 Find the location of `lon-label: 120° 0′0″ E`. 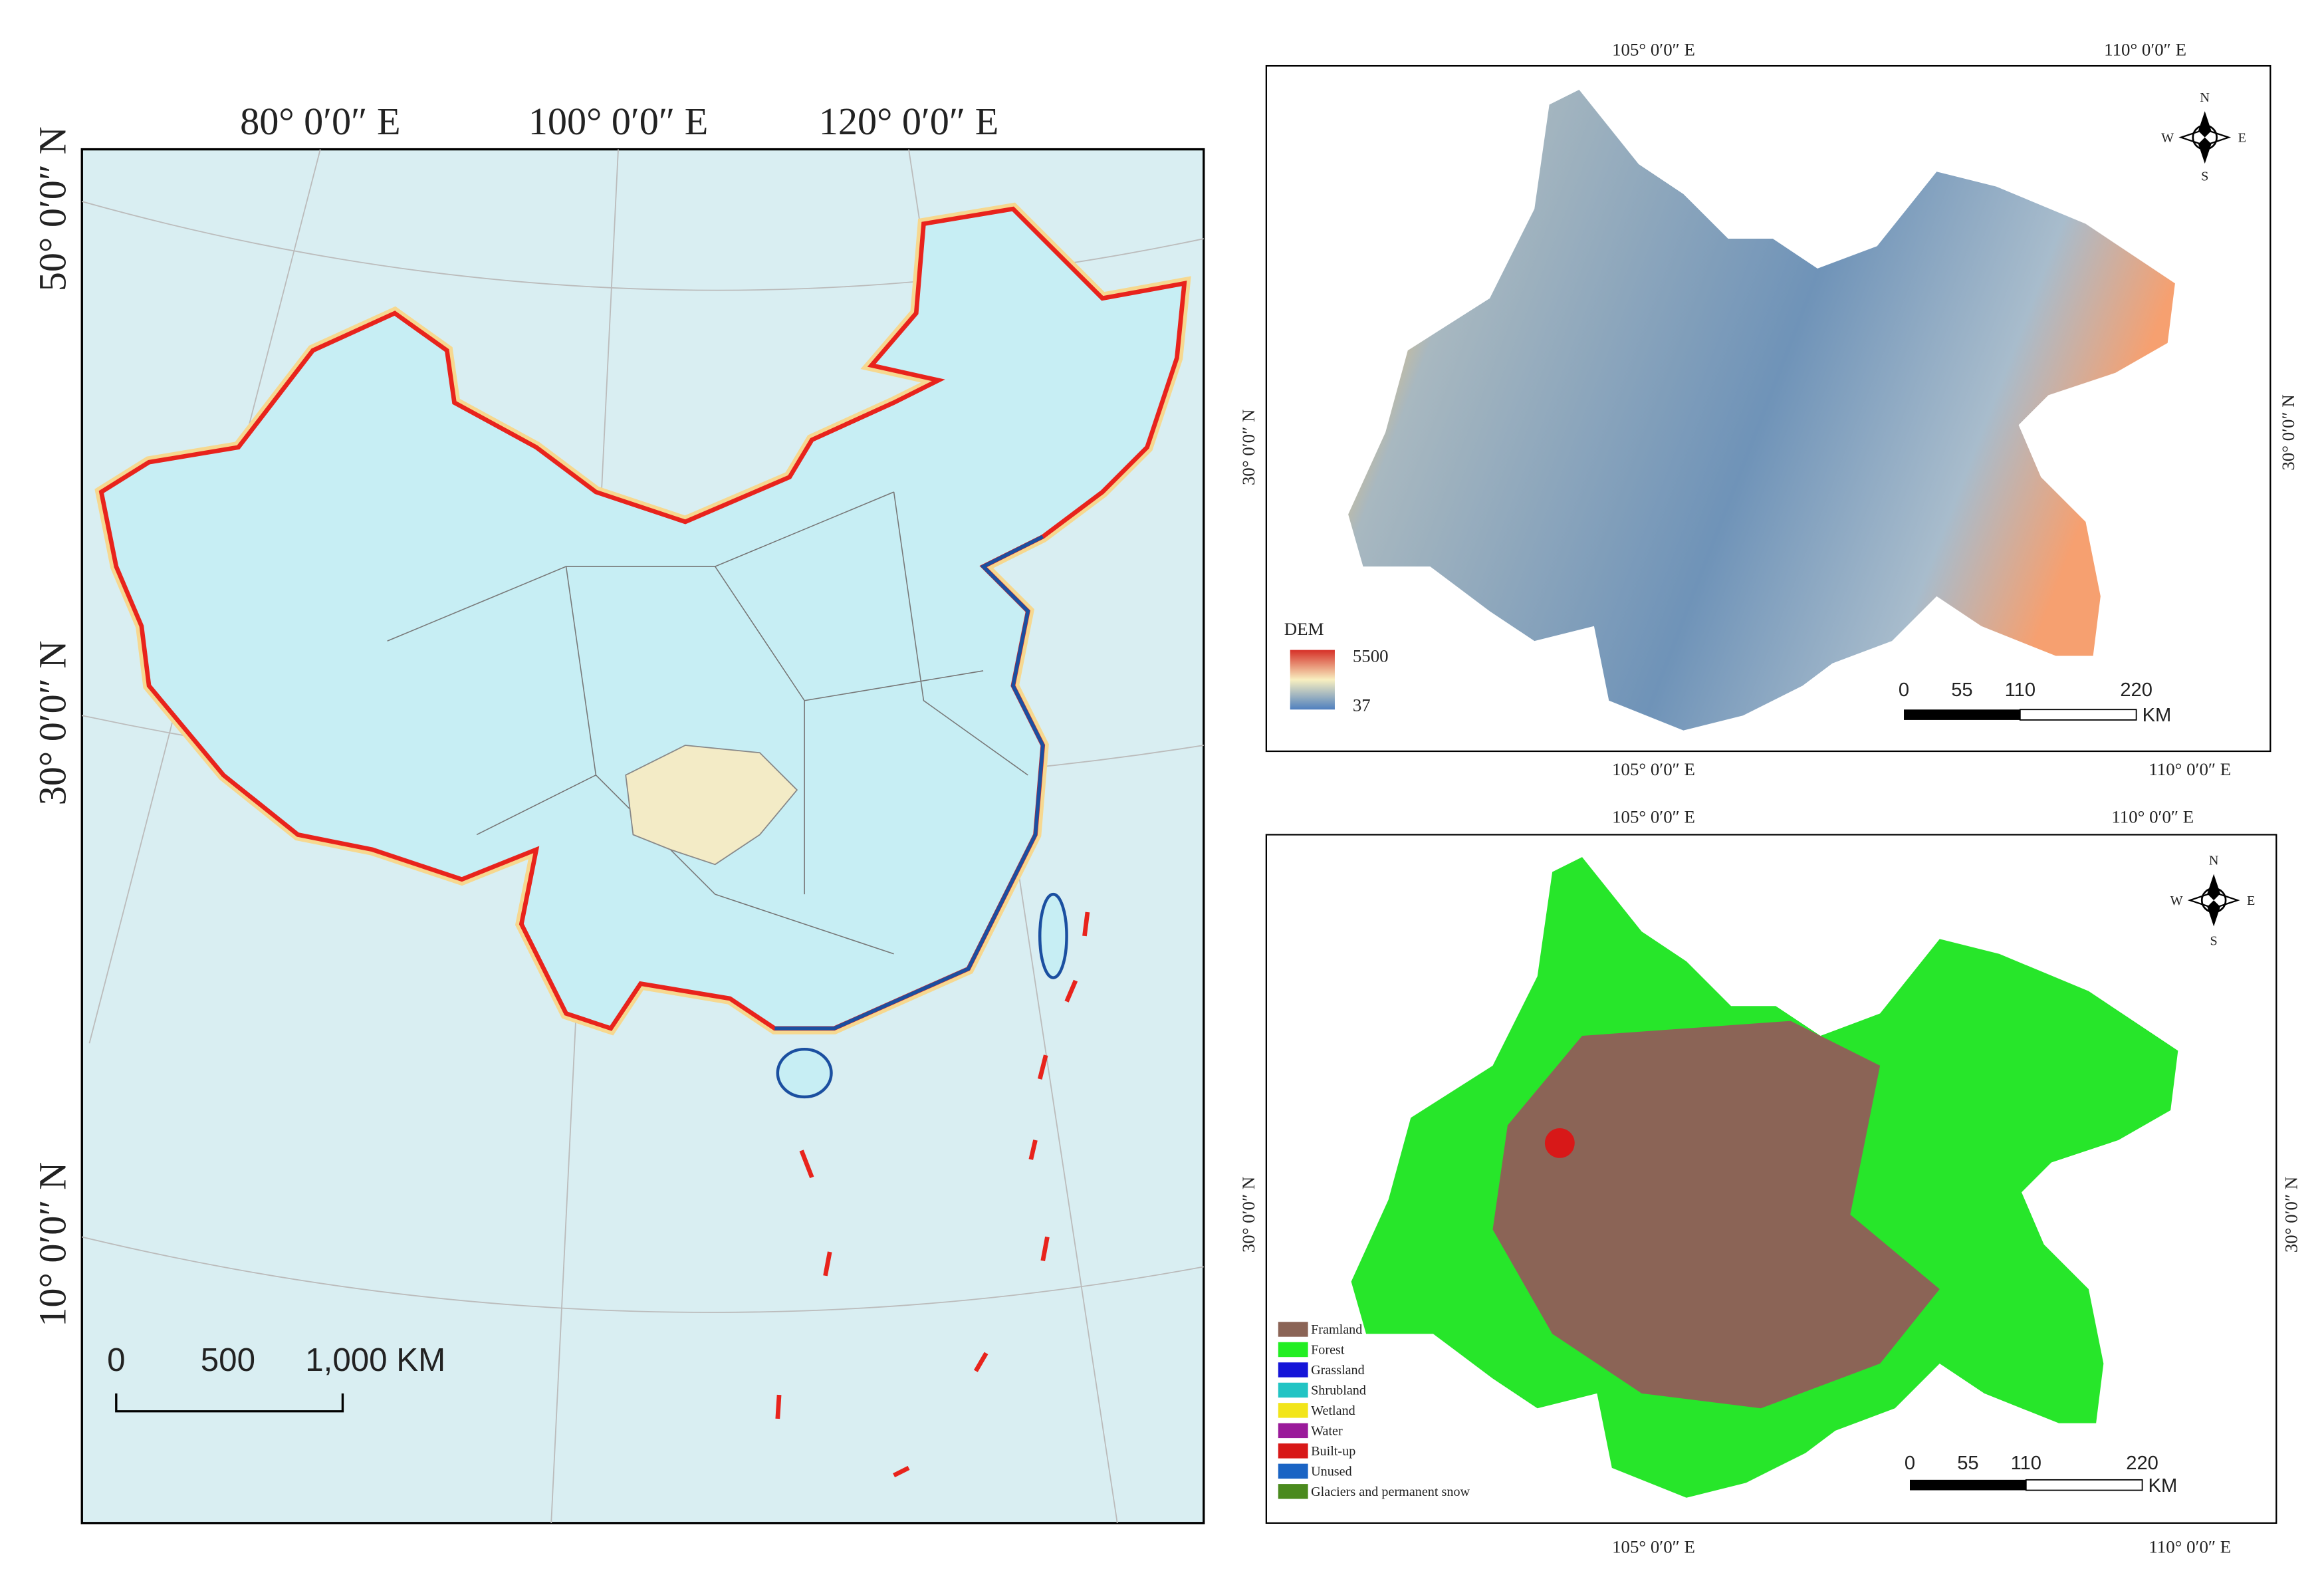

lon-label: 120° 0′0″ E is located at coordinates (909, 122).